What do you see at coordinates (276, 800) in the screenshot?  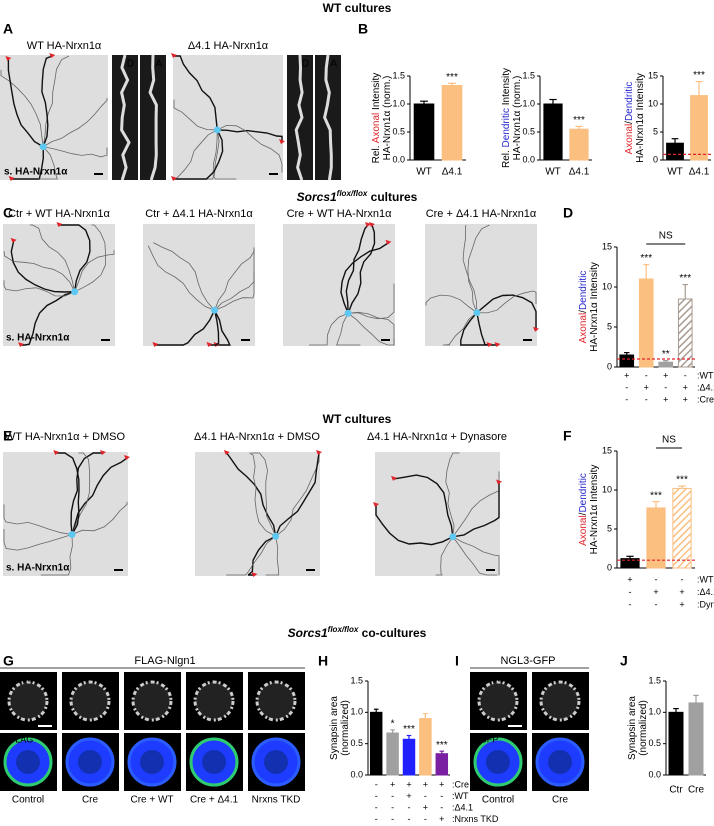 I see `column-label: Nrxns TKD` at bounding box center [276, 800].